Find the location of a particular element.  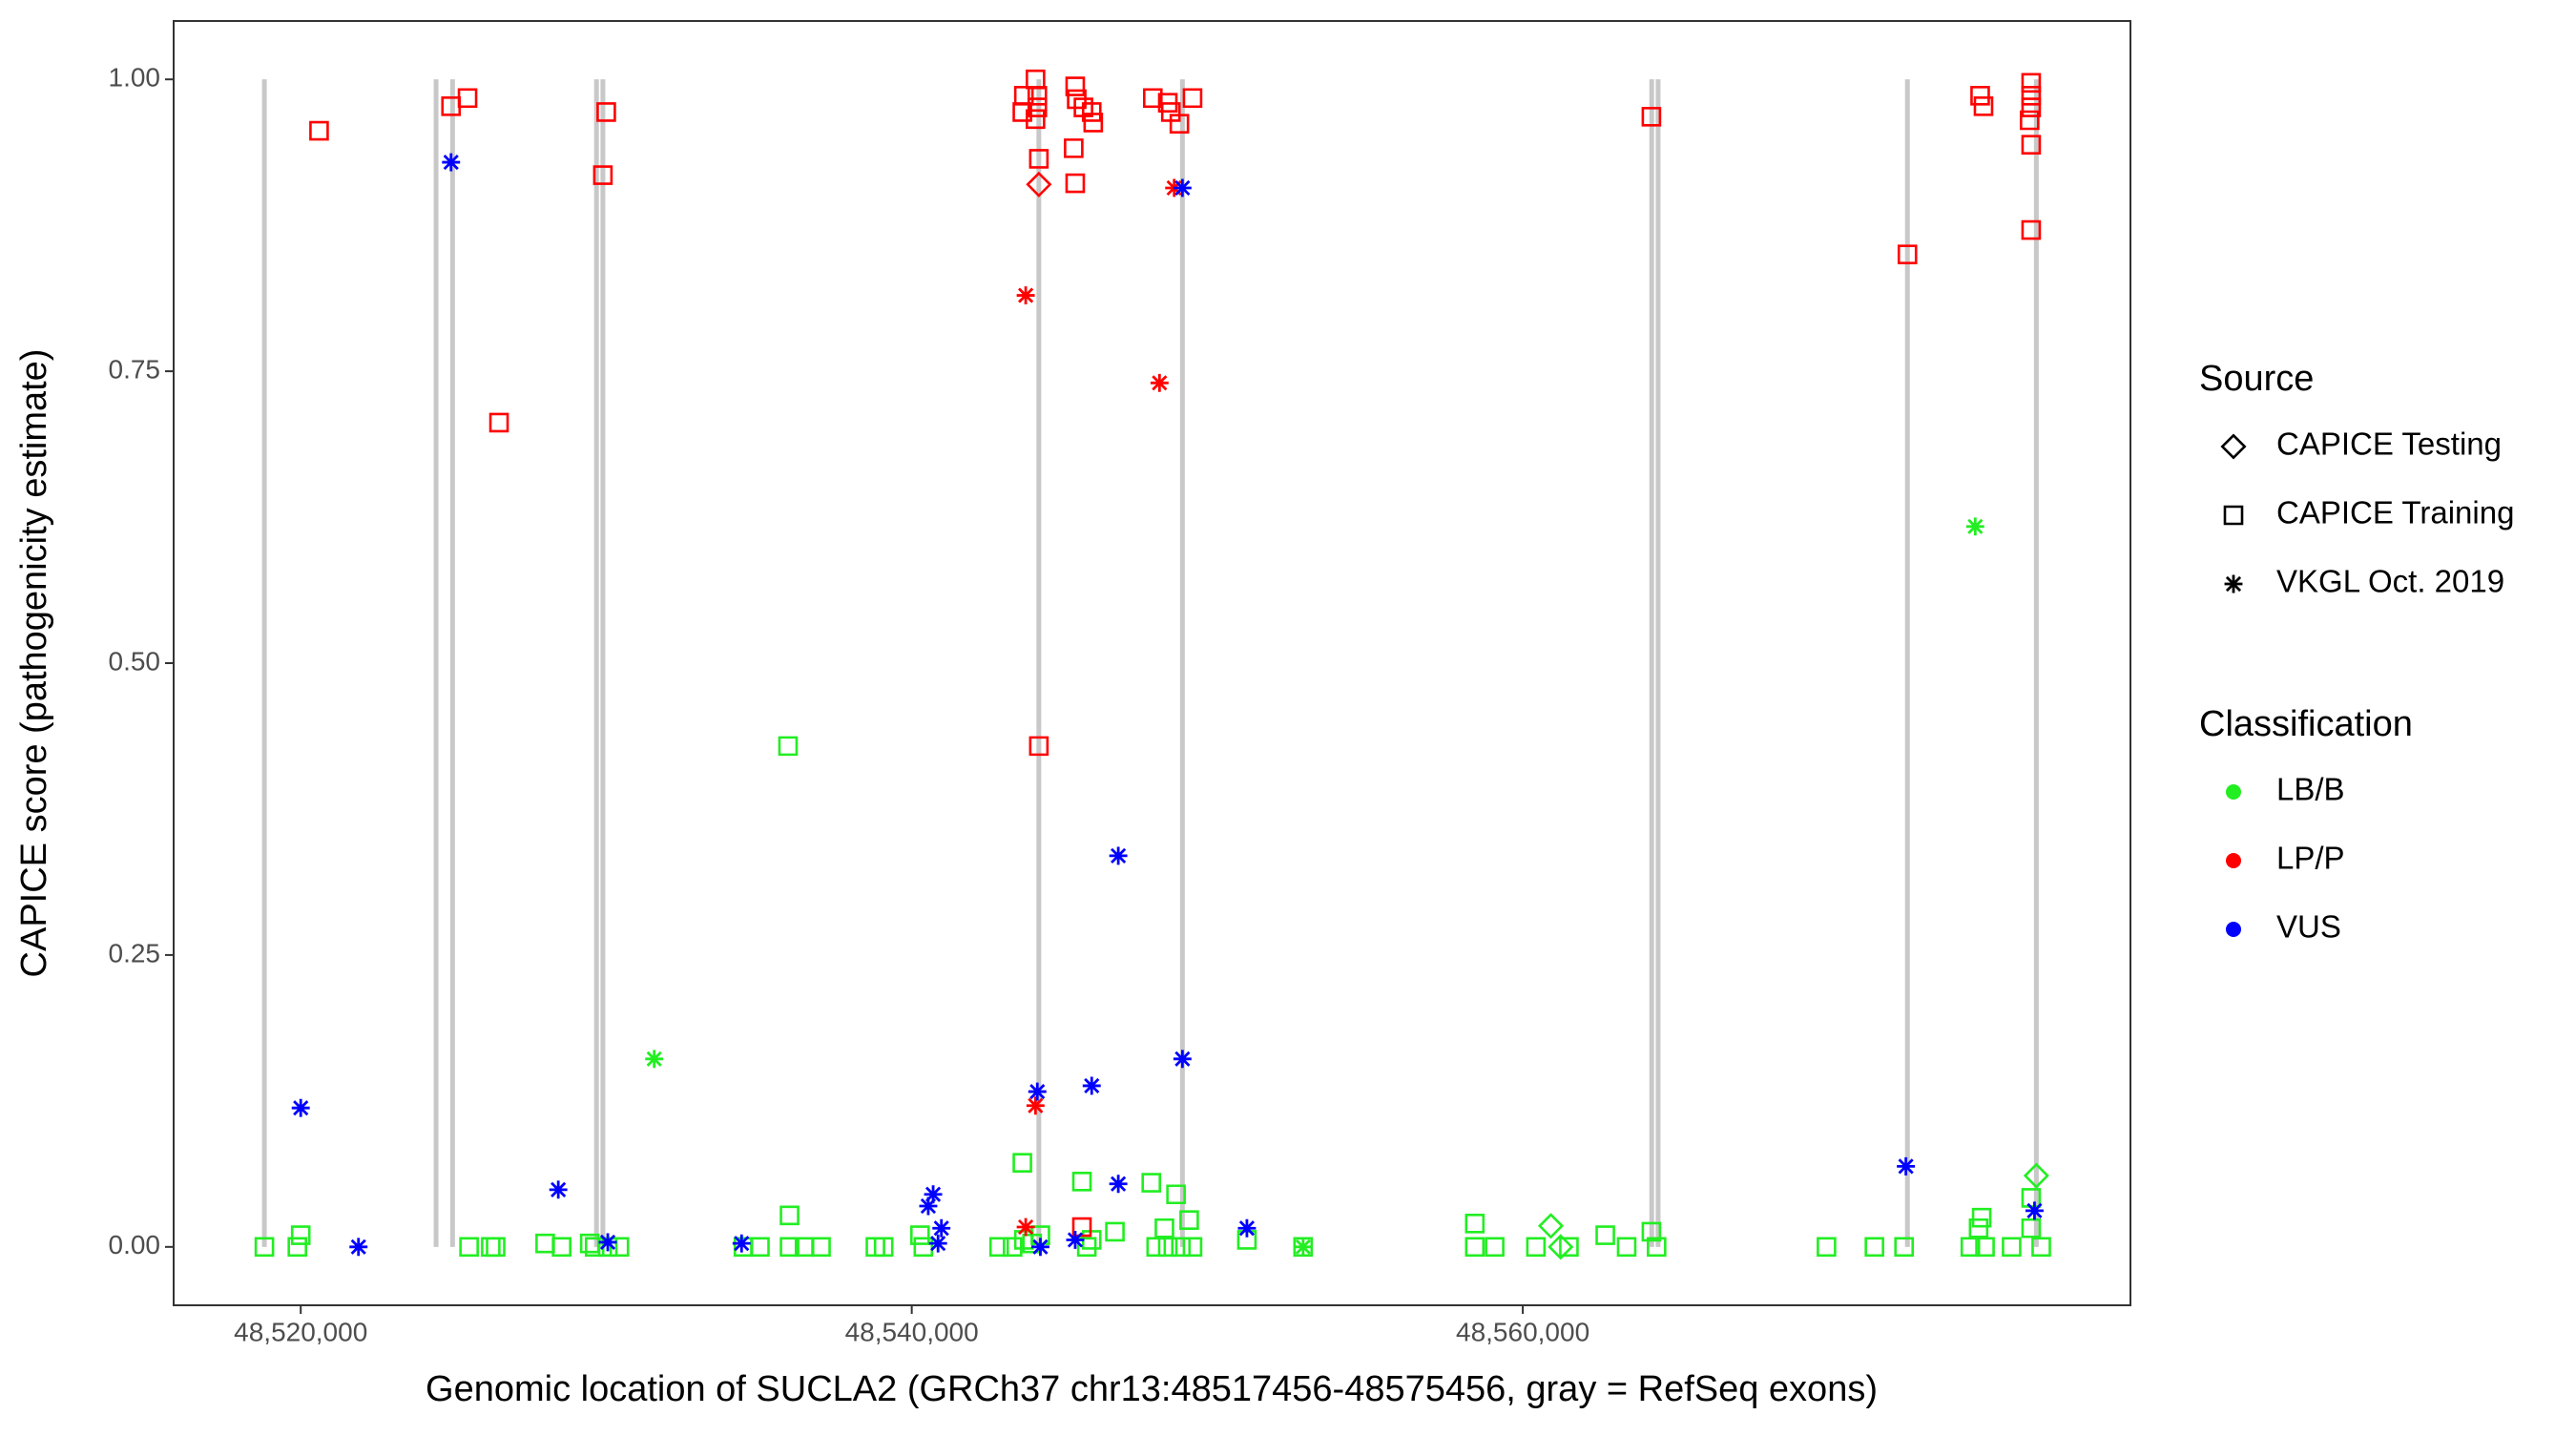

legend-title: Source is located at coordinates (2256, 379).